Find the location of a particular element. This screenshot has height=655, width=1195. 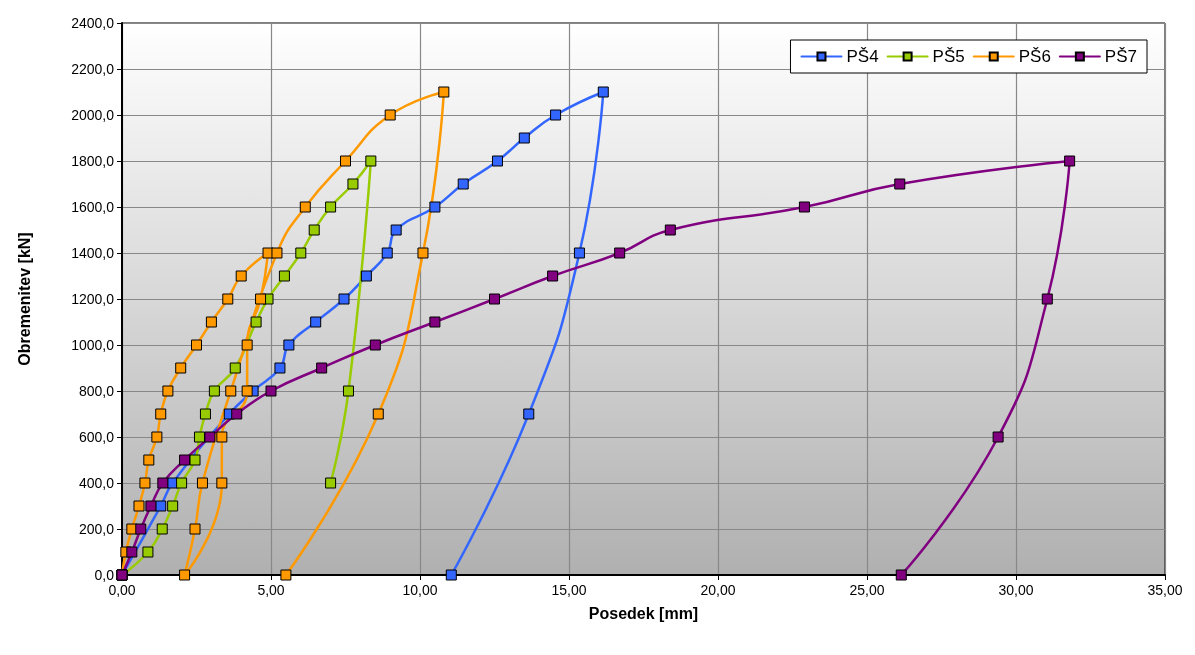

x-axis-title: Posedek [mm] is located at coordinates (643, 613).